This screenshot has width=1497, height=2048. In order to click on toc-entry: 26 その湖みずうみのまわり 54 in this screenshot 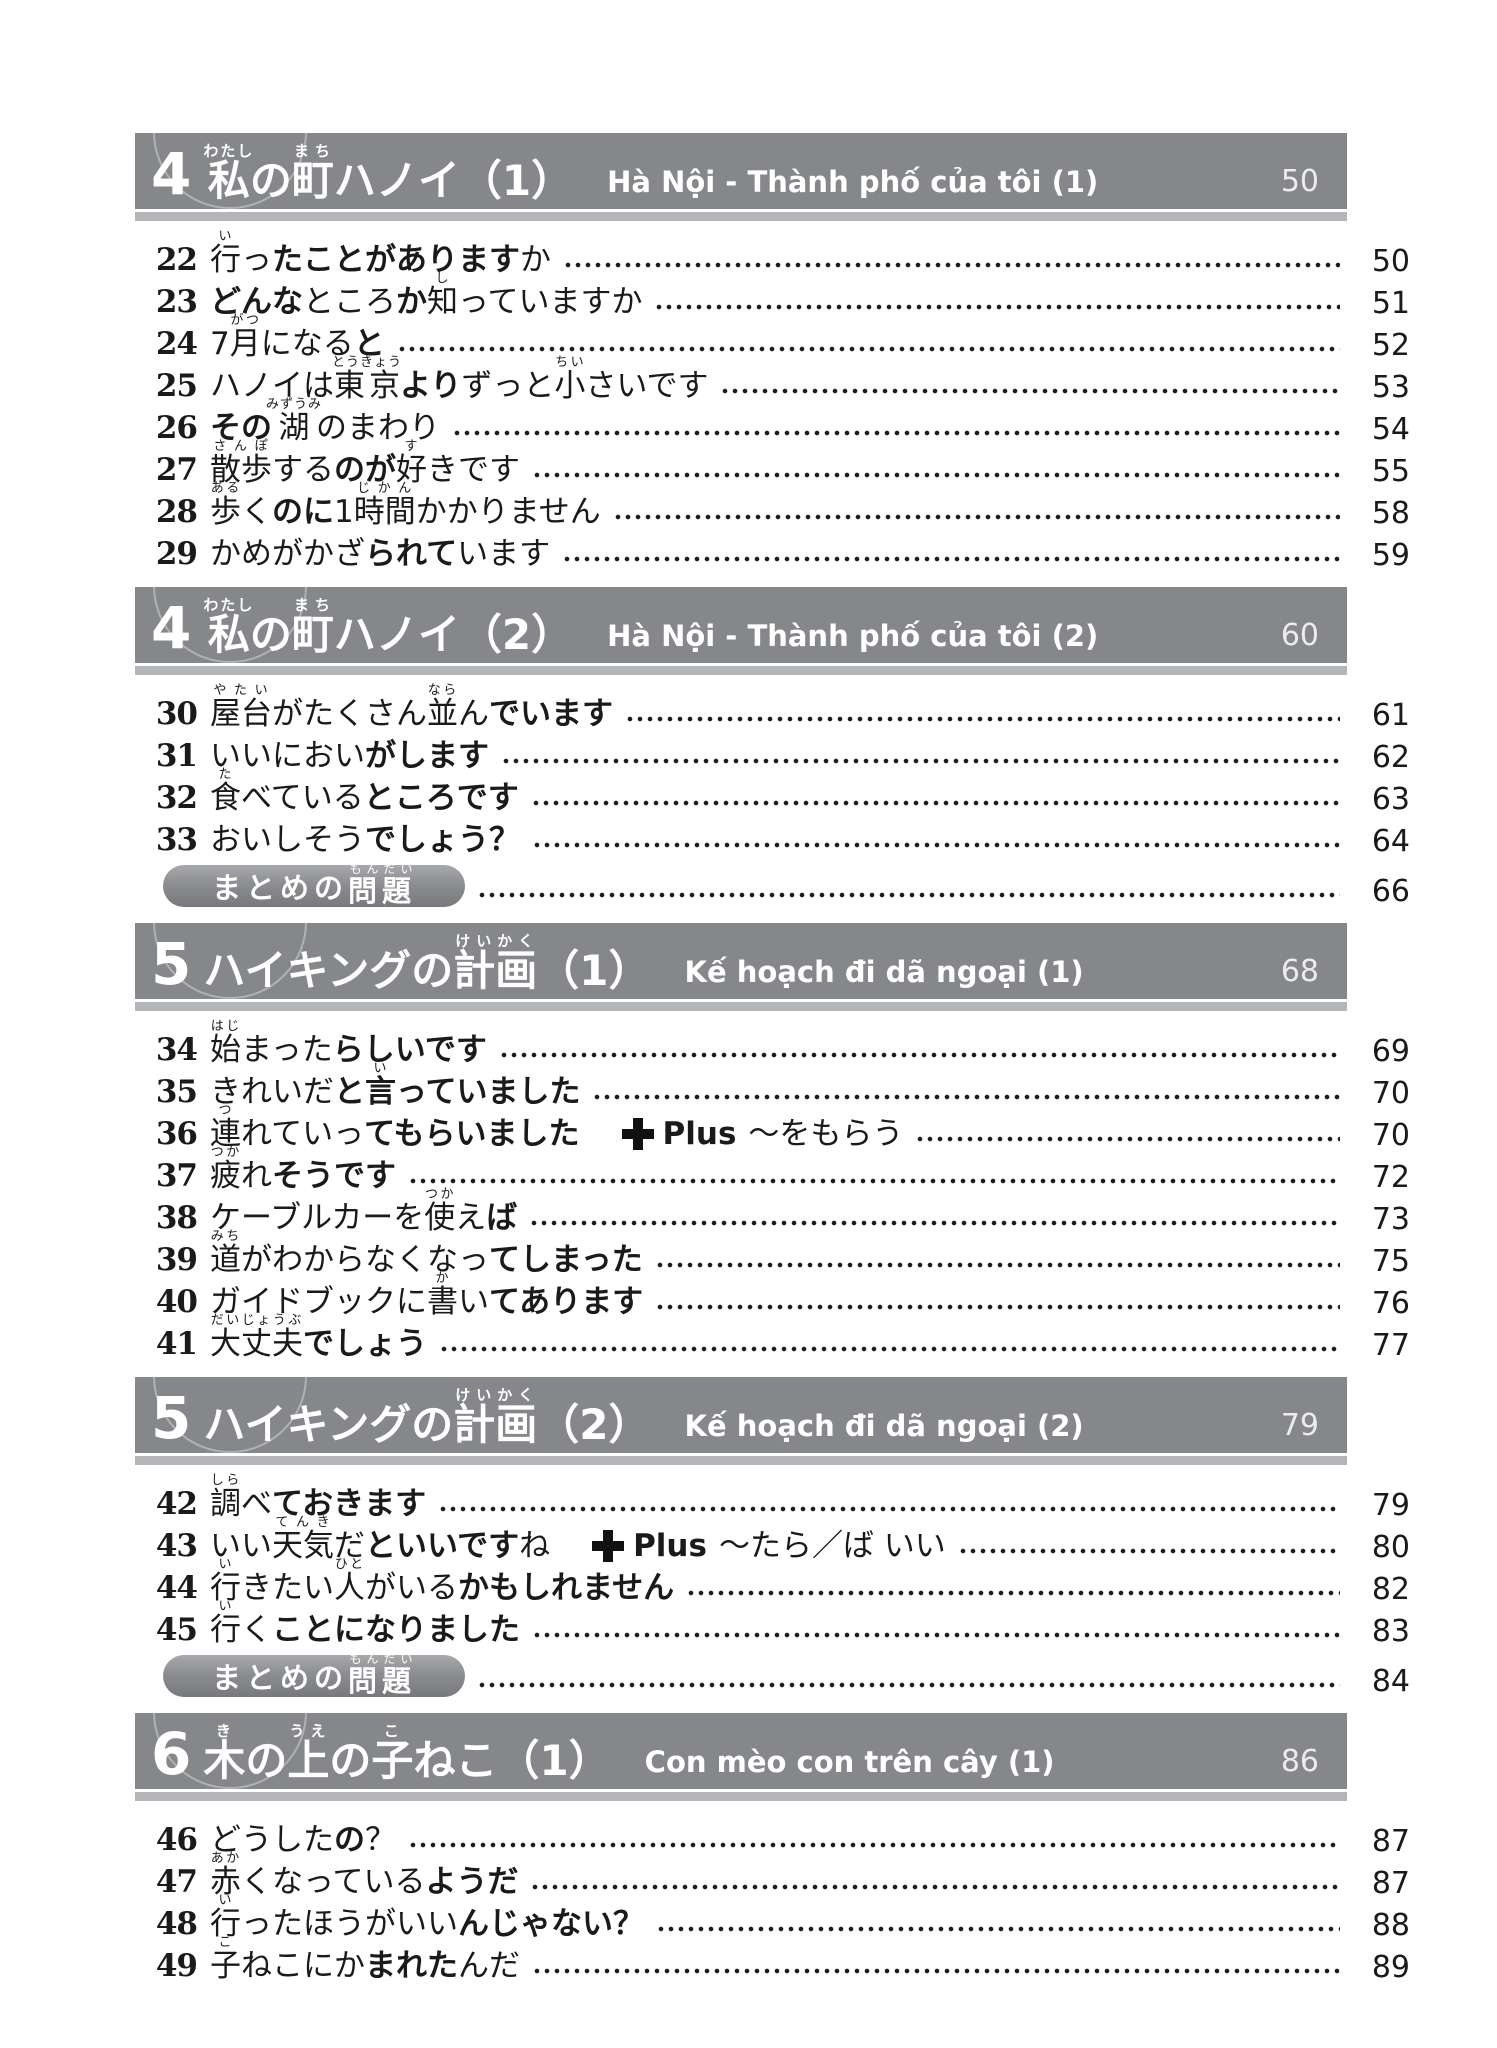, I will do `click(772, 422)`.